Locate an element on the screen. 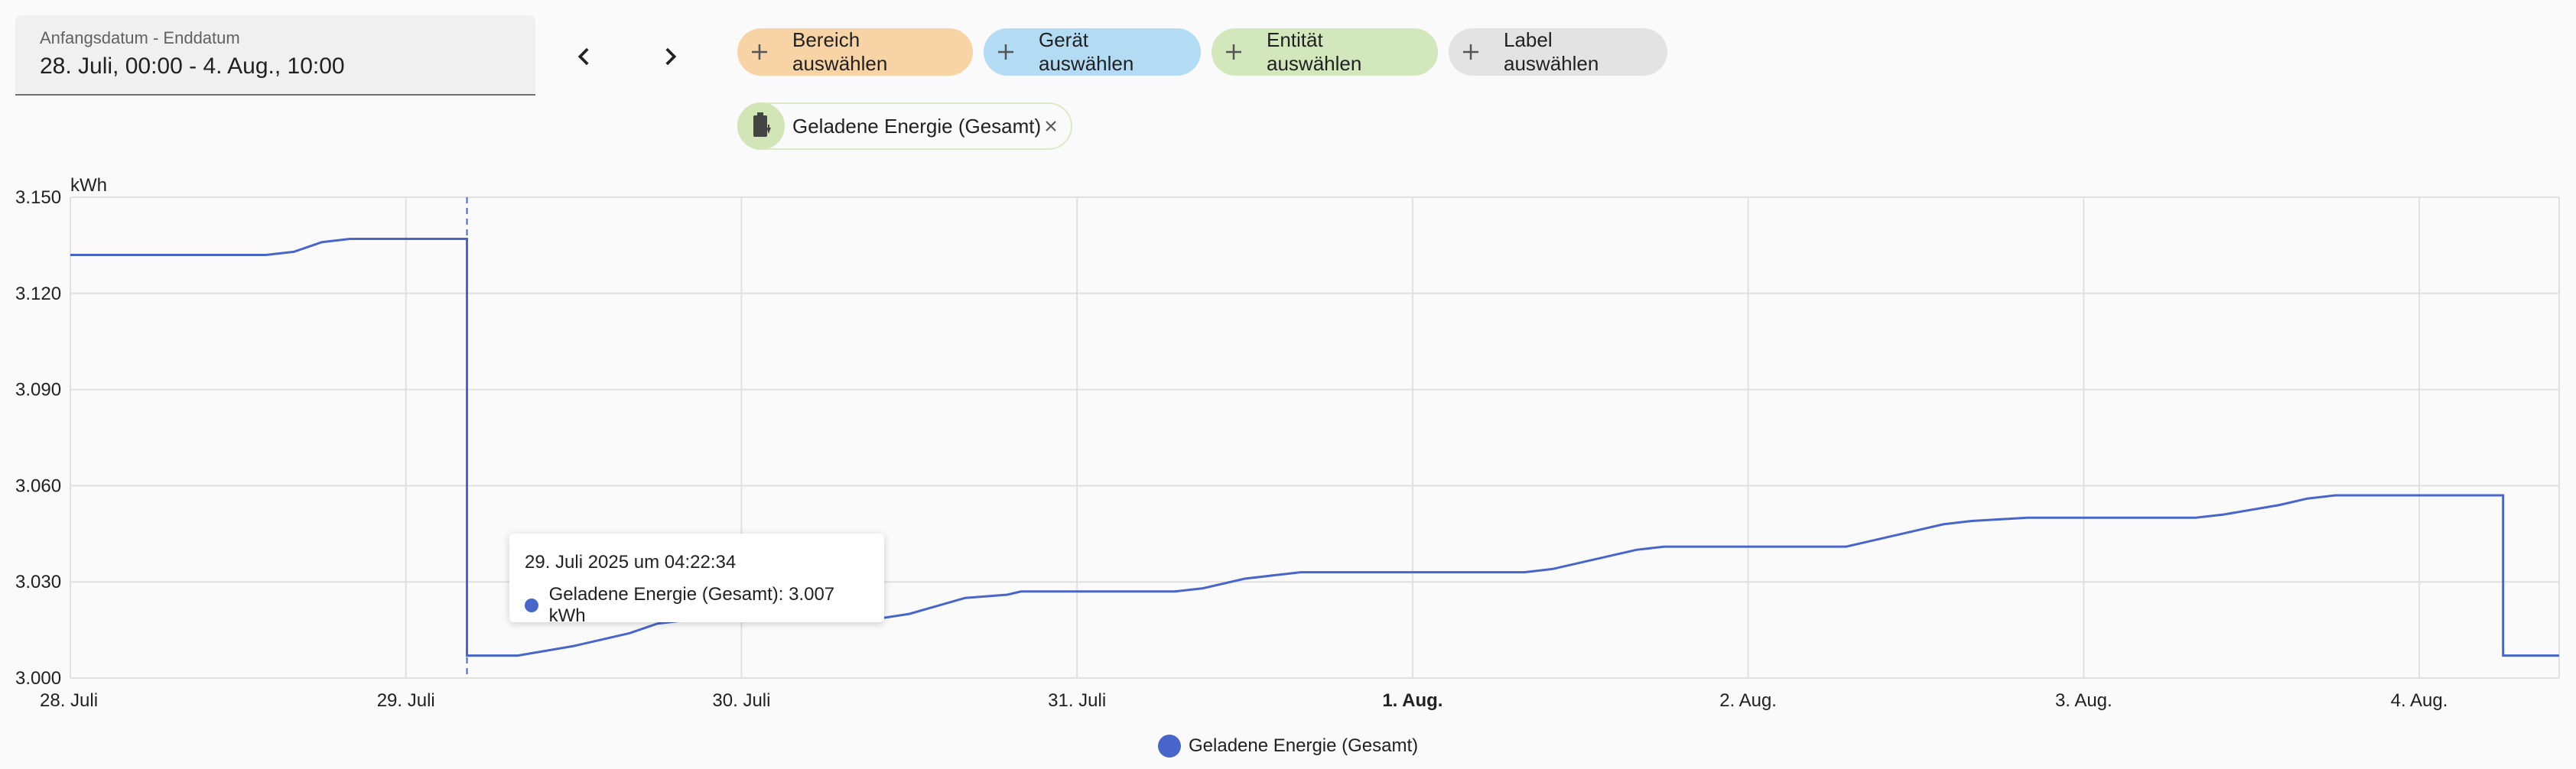  select-device-button: Gerät auswählen is located at coordinates (1092, 52).